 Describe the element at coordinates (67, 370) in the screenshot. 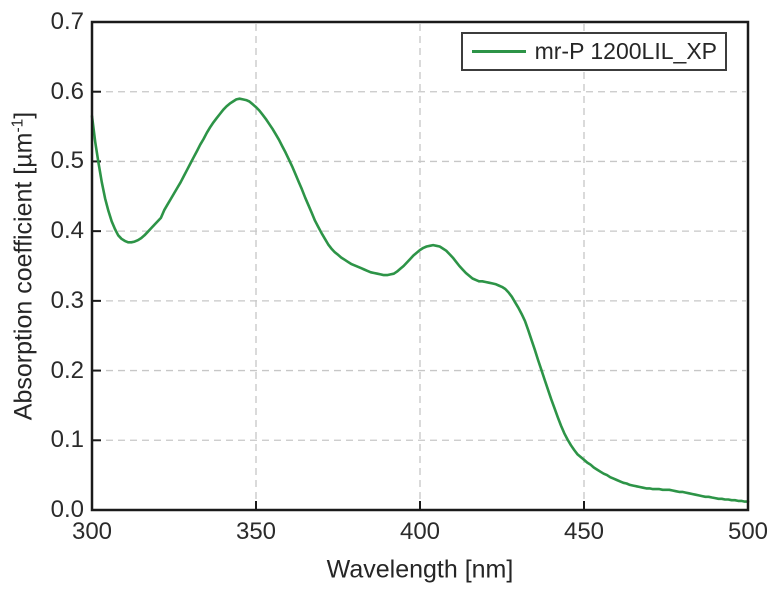

I see `y-tick-label-0.2: 0.2` at that location.